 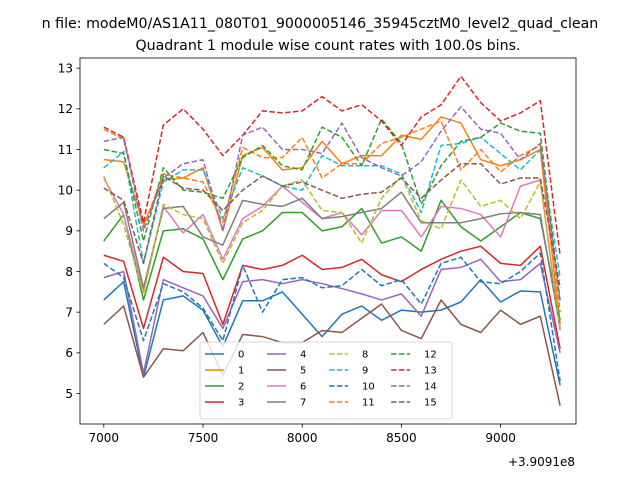 I want to click on legend-entry: 3, so click(x=224, y=403).